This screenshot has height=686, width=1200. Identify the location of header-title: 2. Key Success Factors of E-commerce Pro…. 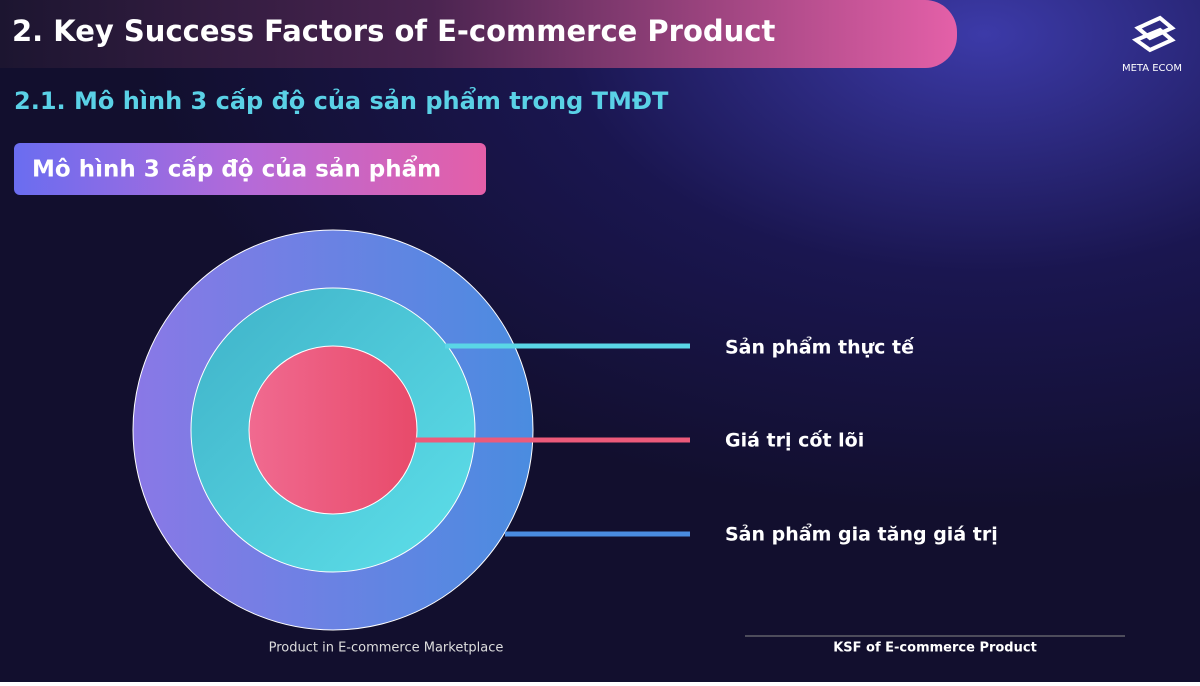
(393, 31).